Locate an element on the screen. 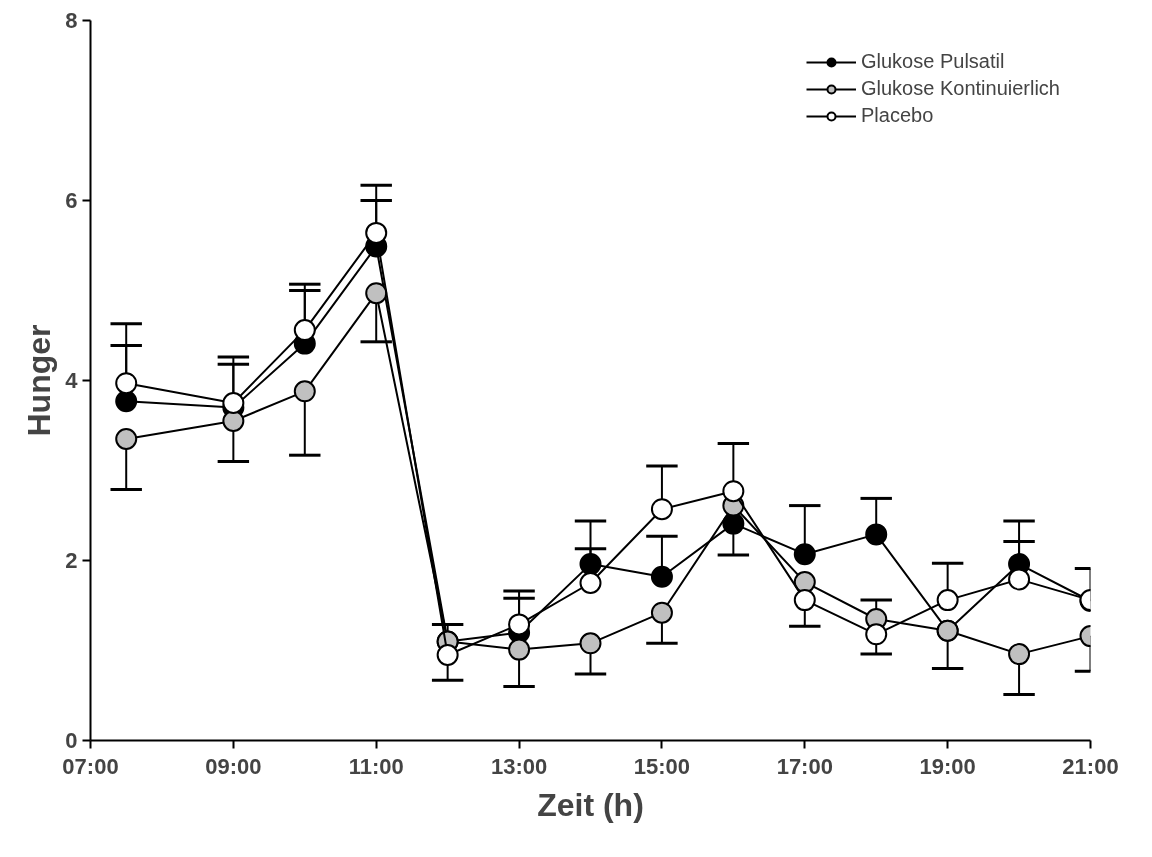  y-tick-label: 6 is located at coordinates (71, 200).